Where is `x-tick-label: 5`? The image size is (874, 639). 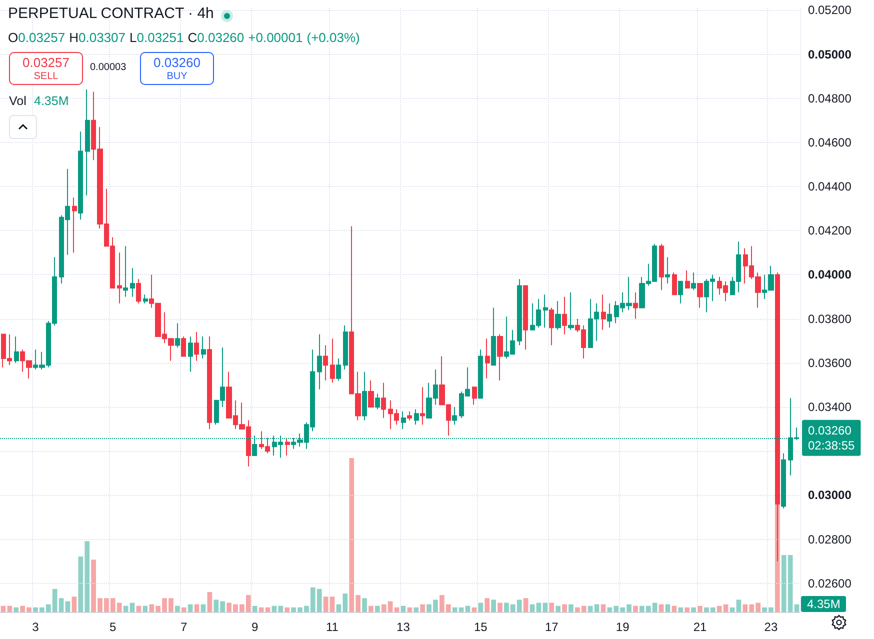
x-tick-label: 5 is located at coordinates (113, 627).